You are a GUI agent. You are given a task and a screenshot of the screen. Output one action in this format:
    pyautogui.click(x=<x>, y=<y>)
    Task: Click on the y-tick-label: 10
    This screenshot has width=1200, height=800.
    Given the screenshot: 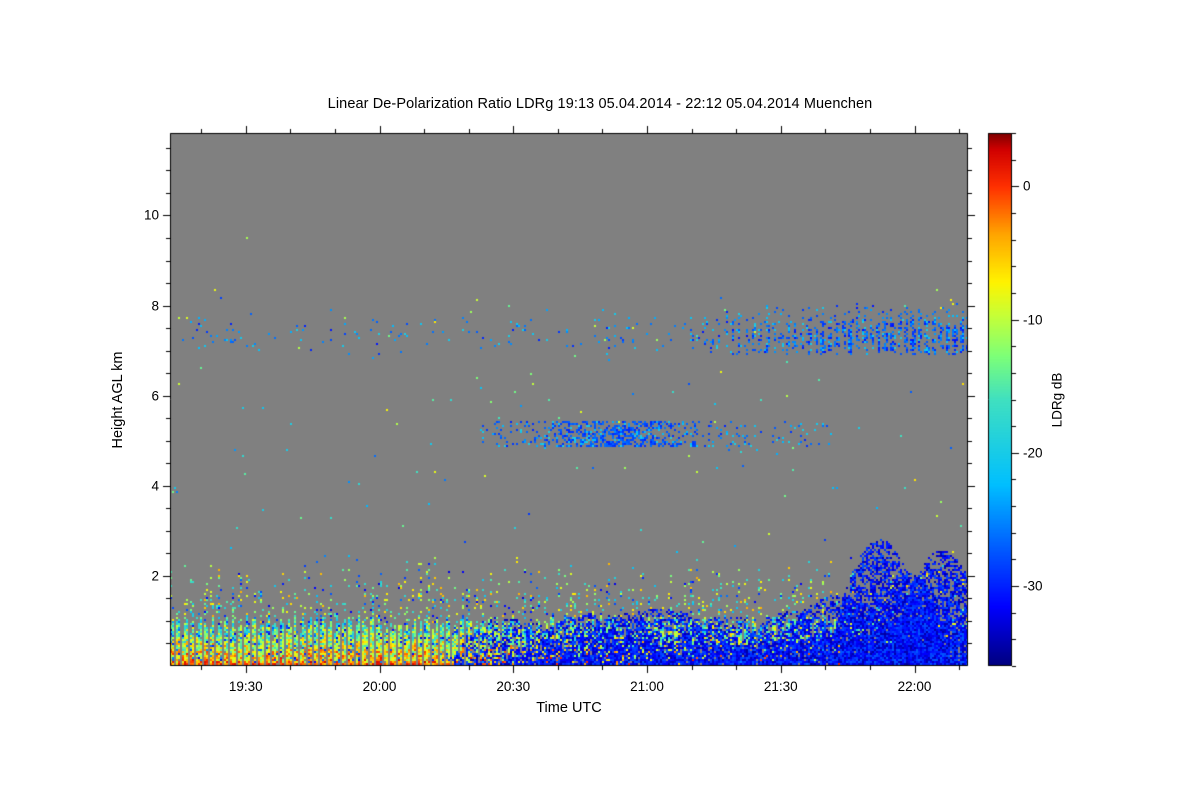 What is the action you would take?
    pyautogui.click(x=151, y=215)
    